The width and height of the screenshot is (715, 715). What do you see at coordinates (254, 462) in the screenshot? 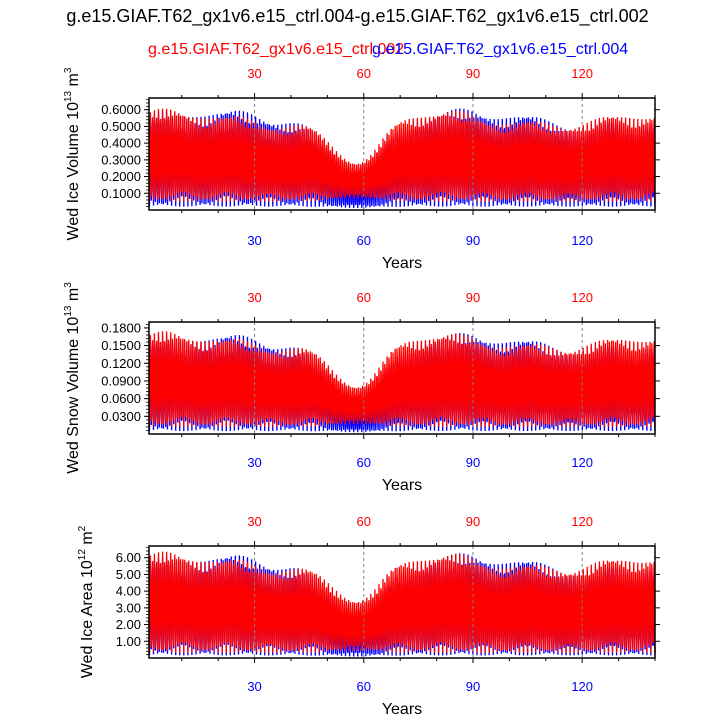
I see `wed-snow-volume-bottom-tick-label-30: 30` at bounding box center [254, 462].